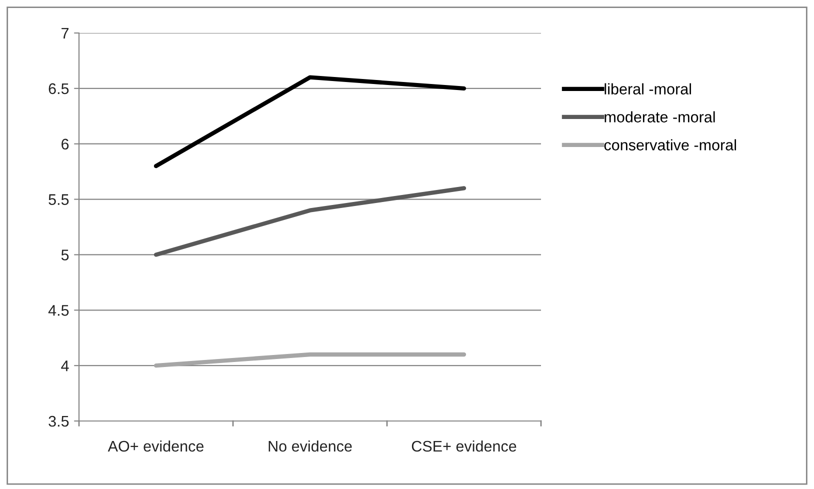  I want to click on x-tick-label: CSE+ evidence, so click(464, 446).